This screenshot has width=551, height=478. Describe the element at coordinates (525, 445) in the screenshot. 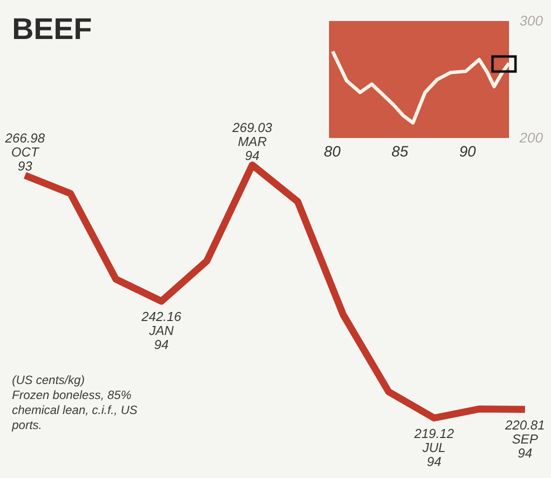

I see `x-tick-label: SEP 94` at that location.